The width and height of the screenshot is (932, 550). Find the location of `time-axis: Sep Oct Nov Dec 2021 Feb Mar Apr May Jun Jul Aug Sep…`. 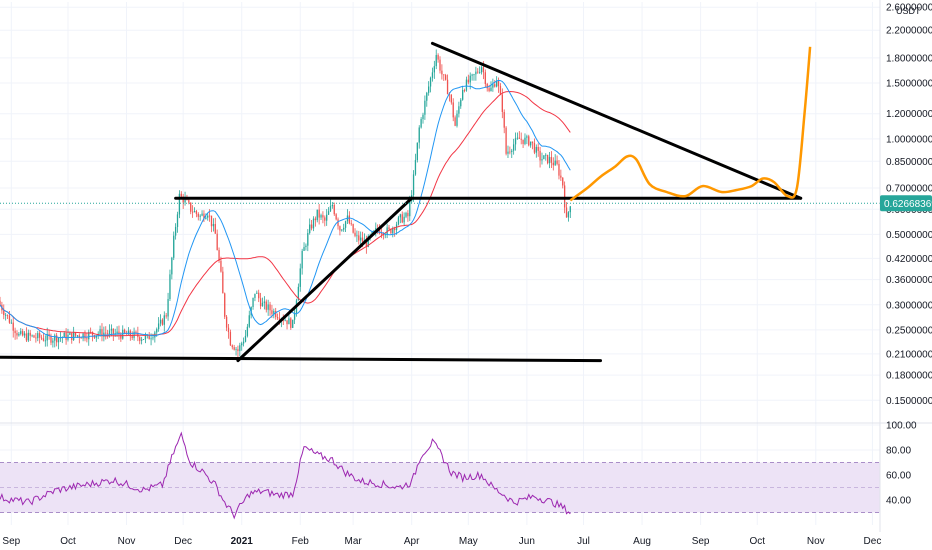

time-axis: Sep Oct Nov Dec 2021 Feb Mar Apr May Jun Jul Aug Sep… is located at coordinates (441, 541).